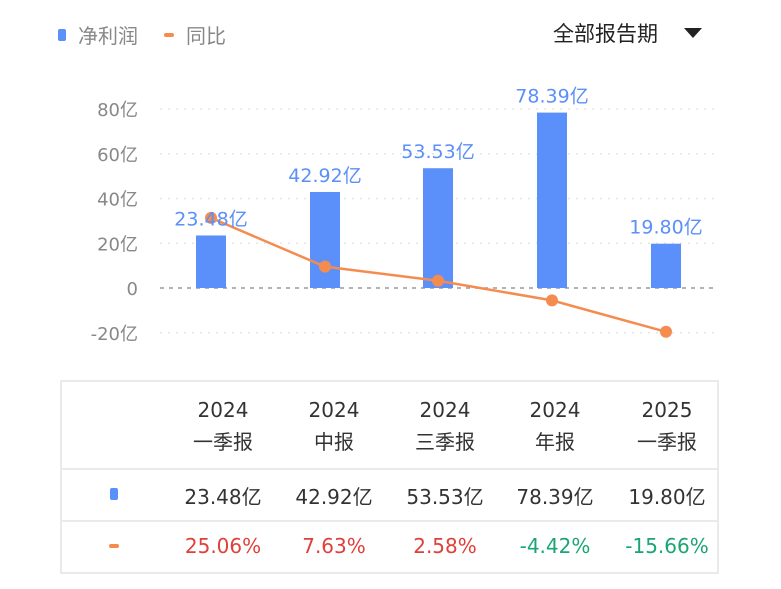 The height and width of the screenshot is (589, 781). What do you see at coordinates (142, 34) in the screenshot?
I see `chart-legend: 净利润 同比` at bounding box center [142, 34].